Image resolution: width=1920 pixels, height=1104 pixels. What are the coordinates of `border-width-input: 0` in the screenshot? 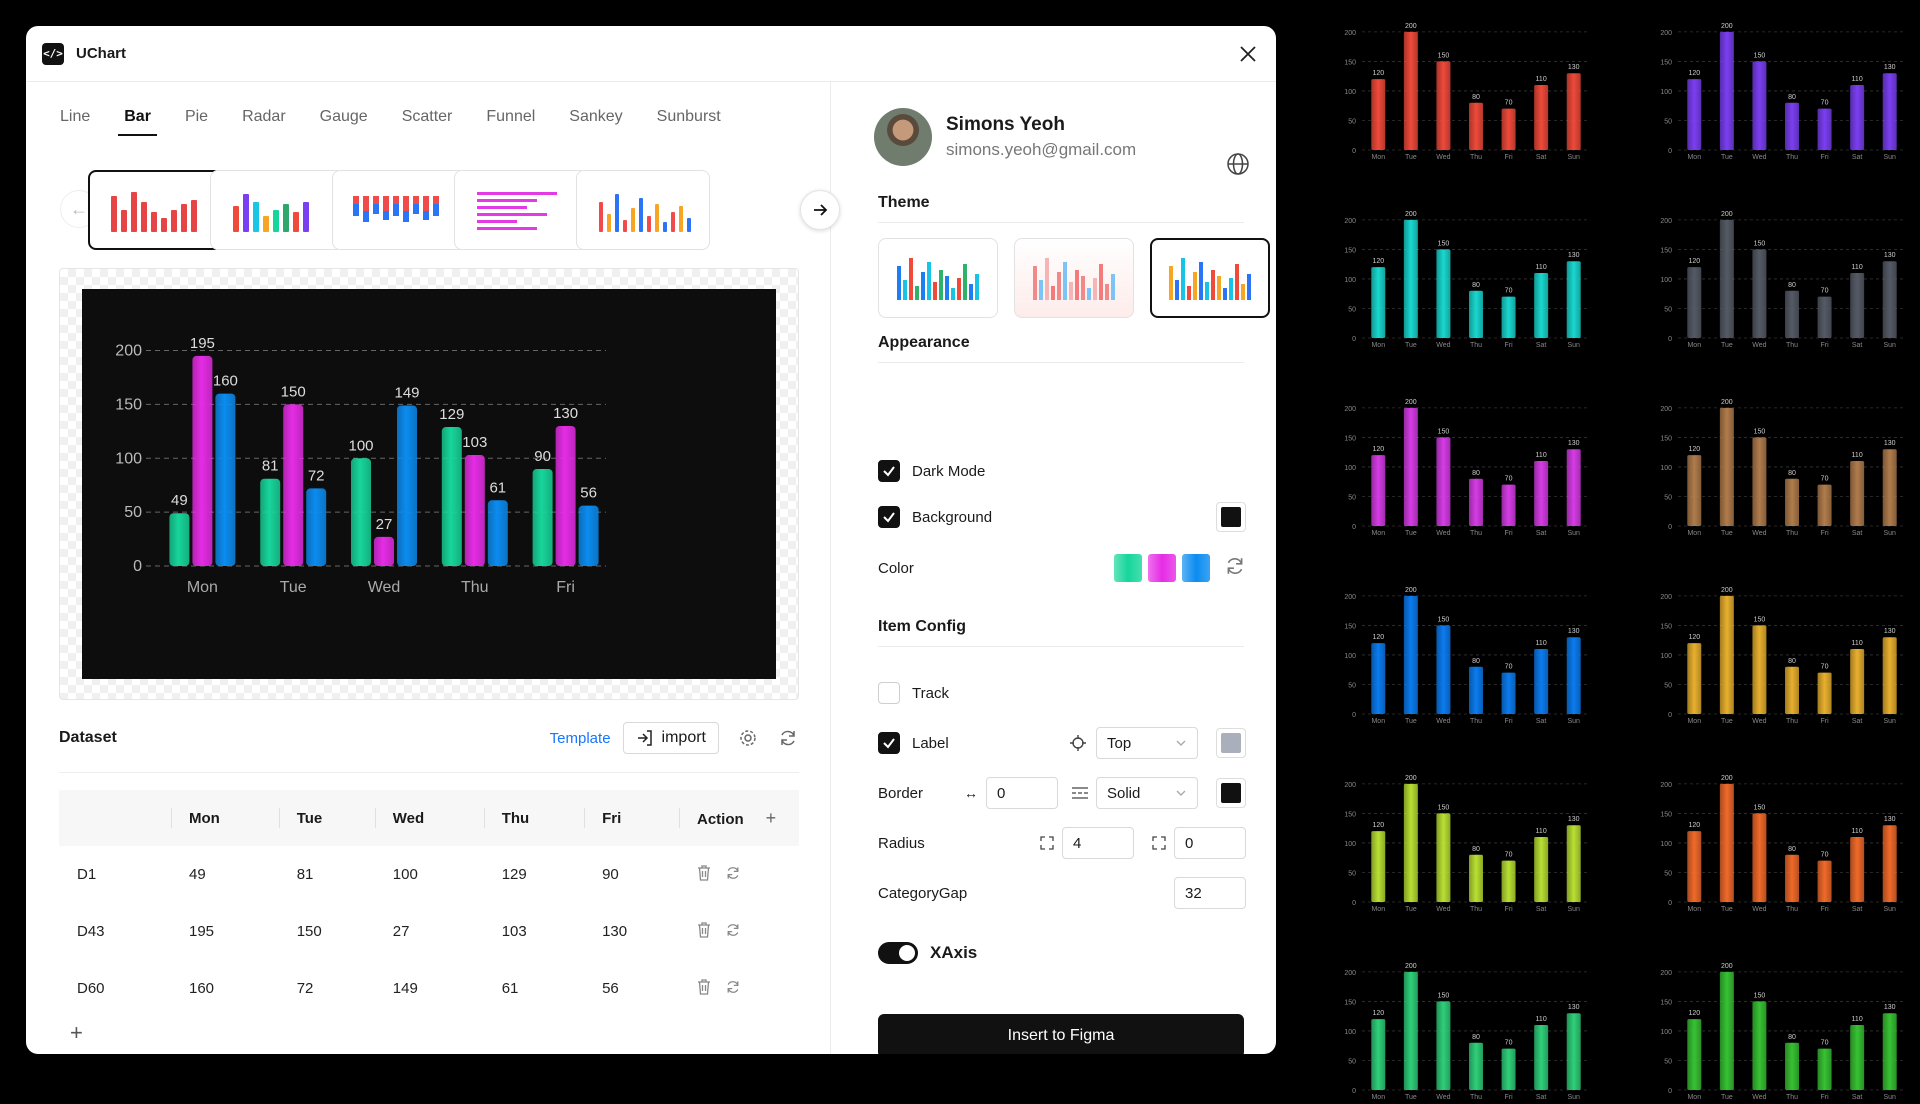 It's located at (1022, 793).